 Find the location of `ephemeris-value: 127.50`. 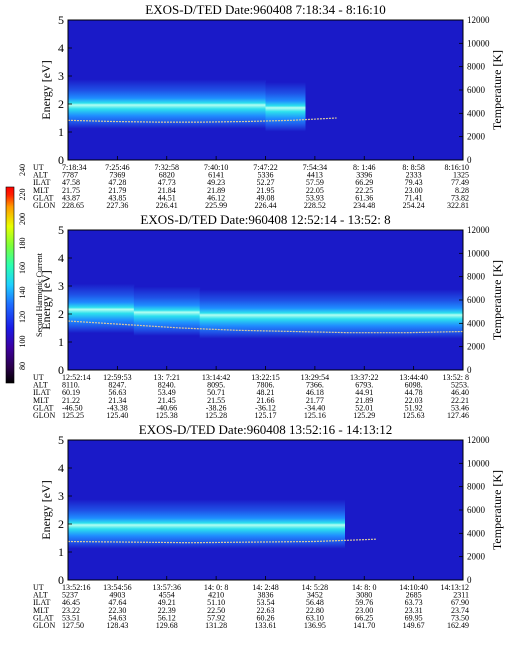

ephemeris-value: 127.50 is located at coordinates (73, 625).